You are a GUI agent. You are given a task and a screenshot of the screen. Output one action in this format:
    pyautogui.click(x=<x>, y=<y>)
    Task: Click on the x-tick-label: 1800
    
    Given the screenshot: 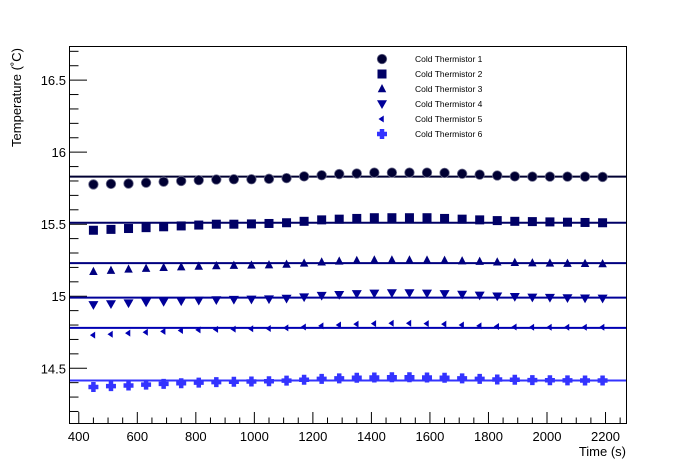 What is the action you would take?
    pyautogui.click(x=488, y=436)
    